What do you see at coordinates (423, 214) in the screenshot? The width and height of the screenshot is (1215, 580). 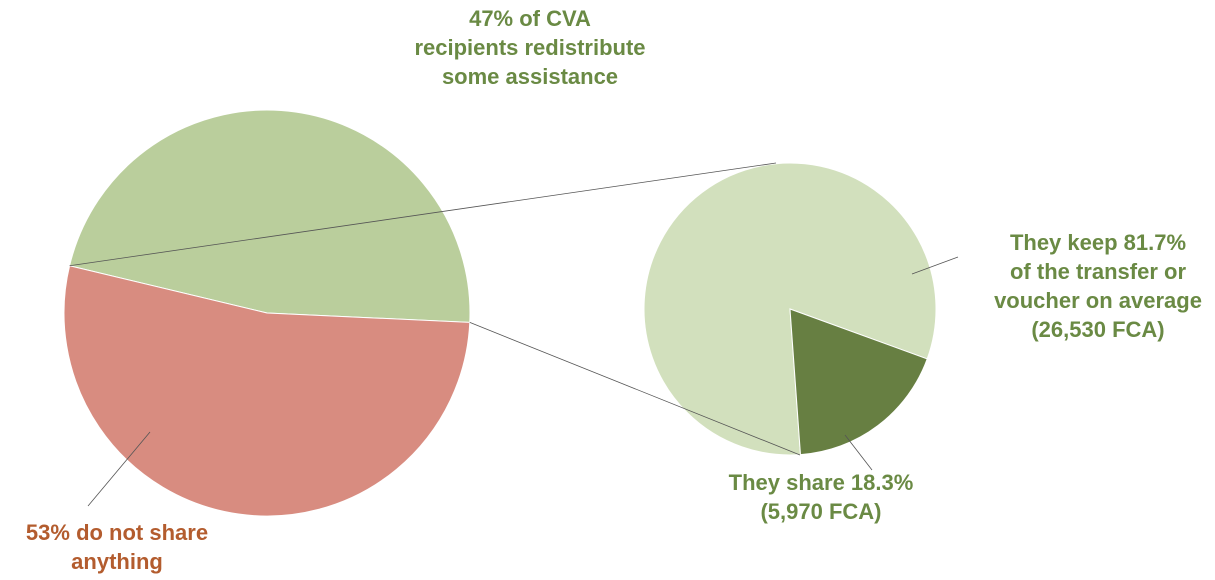 I see `connector-line-top` at bounding box center [423, 214].